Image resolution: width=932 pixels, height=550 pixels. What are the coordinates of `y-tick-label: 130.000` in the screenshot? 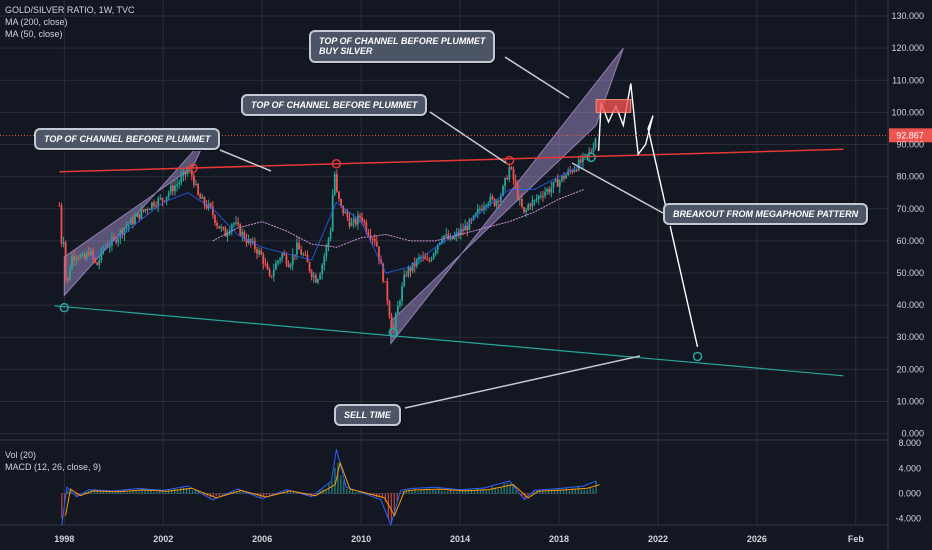 It's located at (907, 16).